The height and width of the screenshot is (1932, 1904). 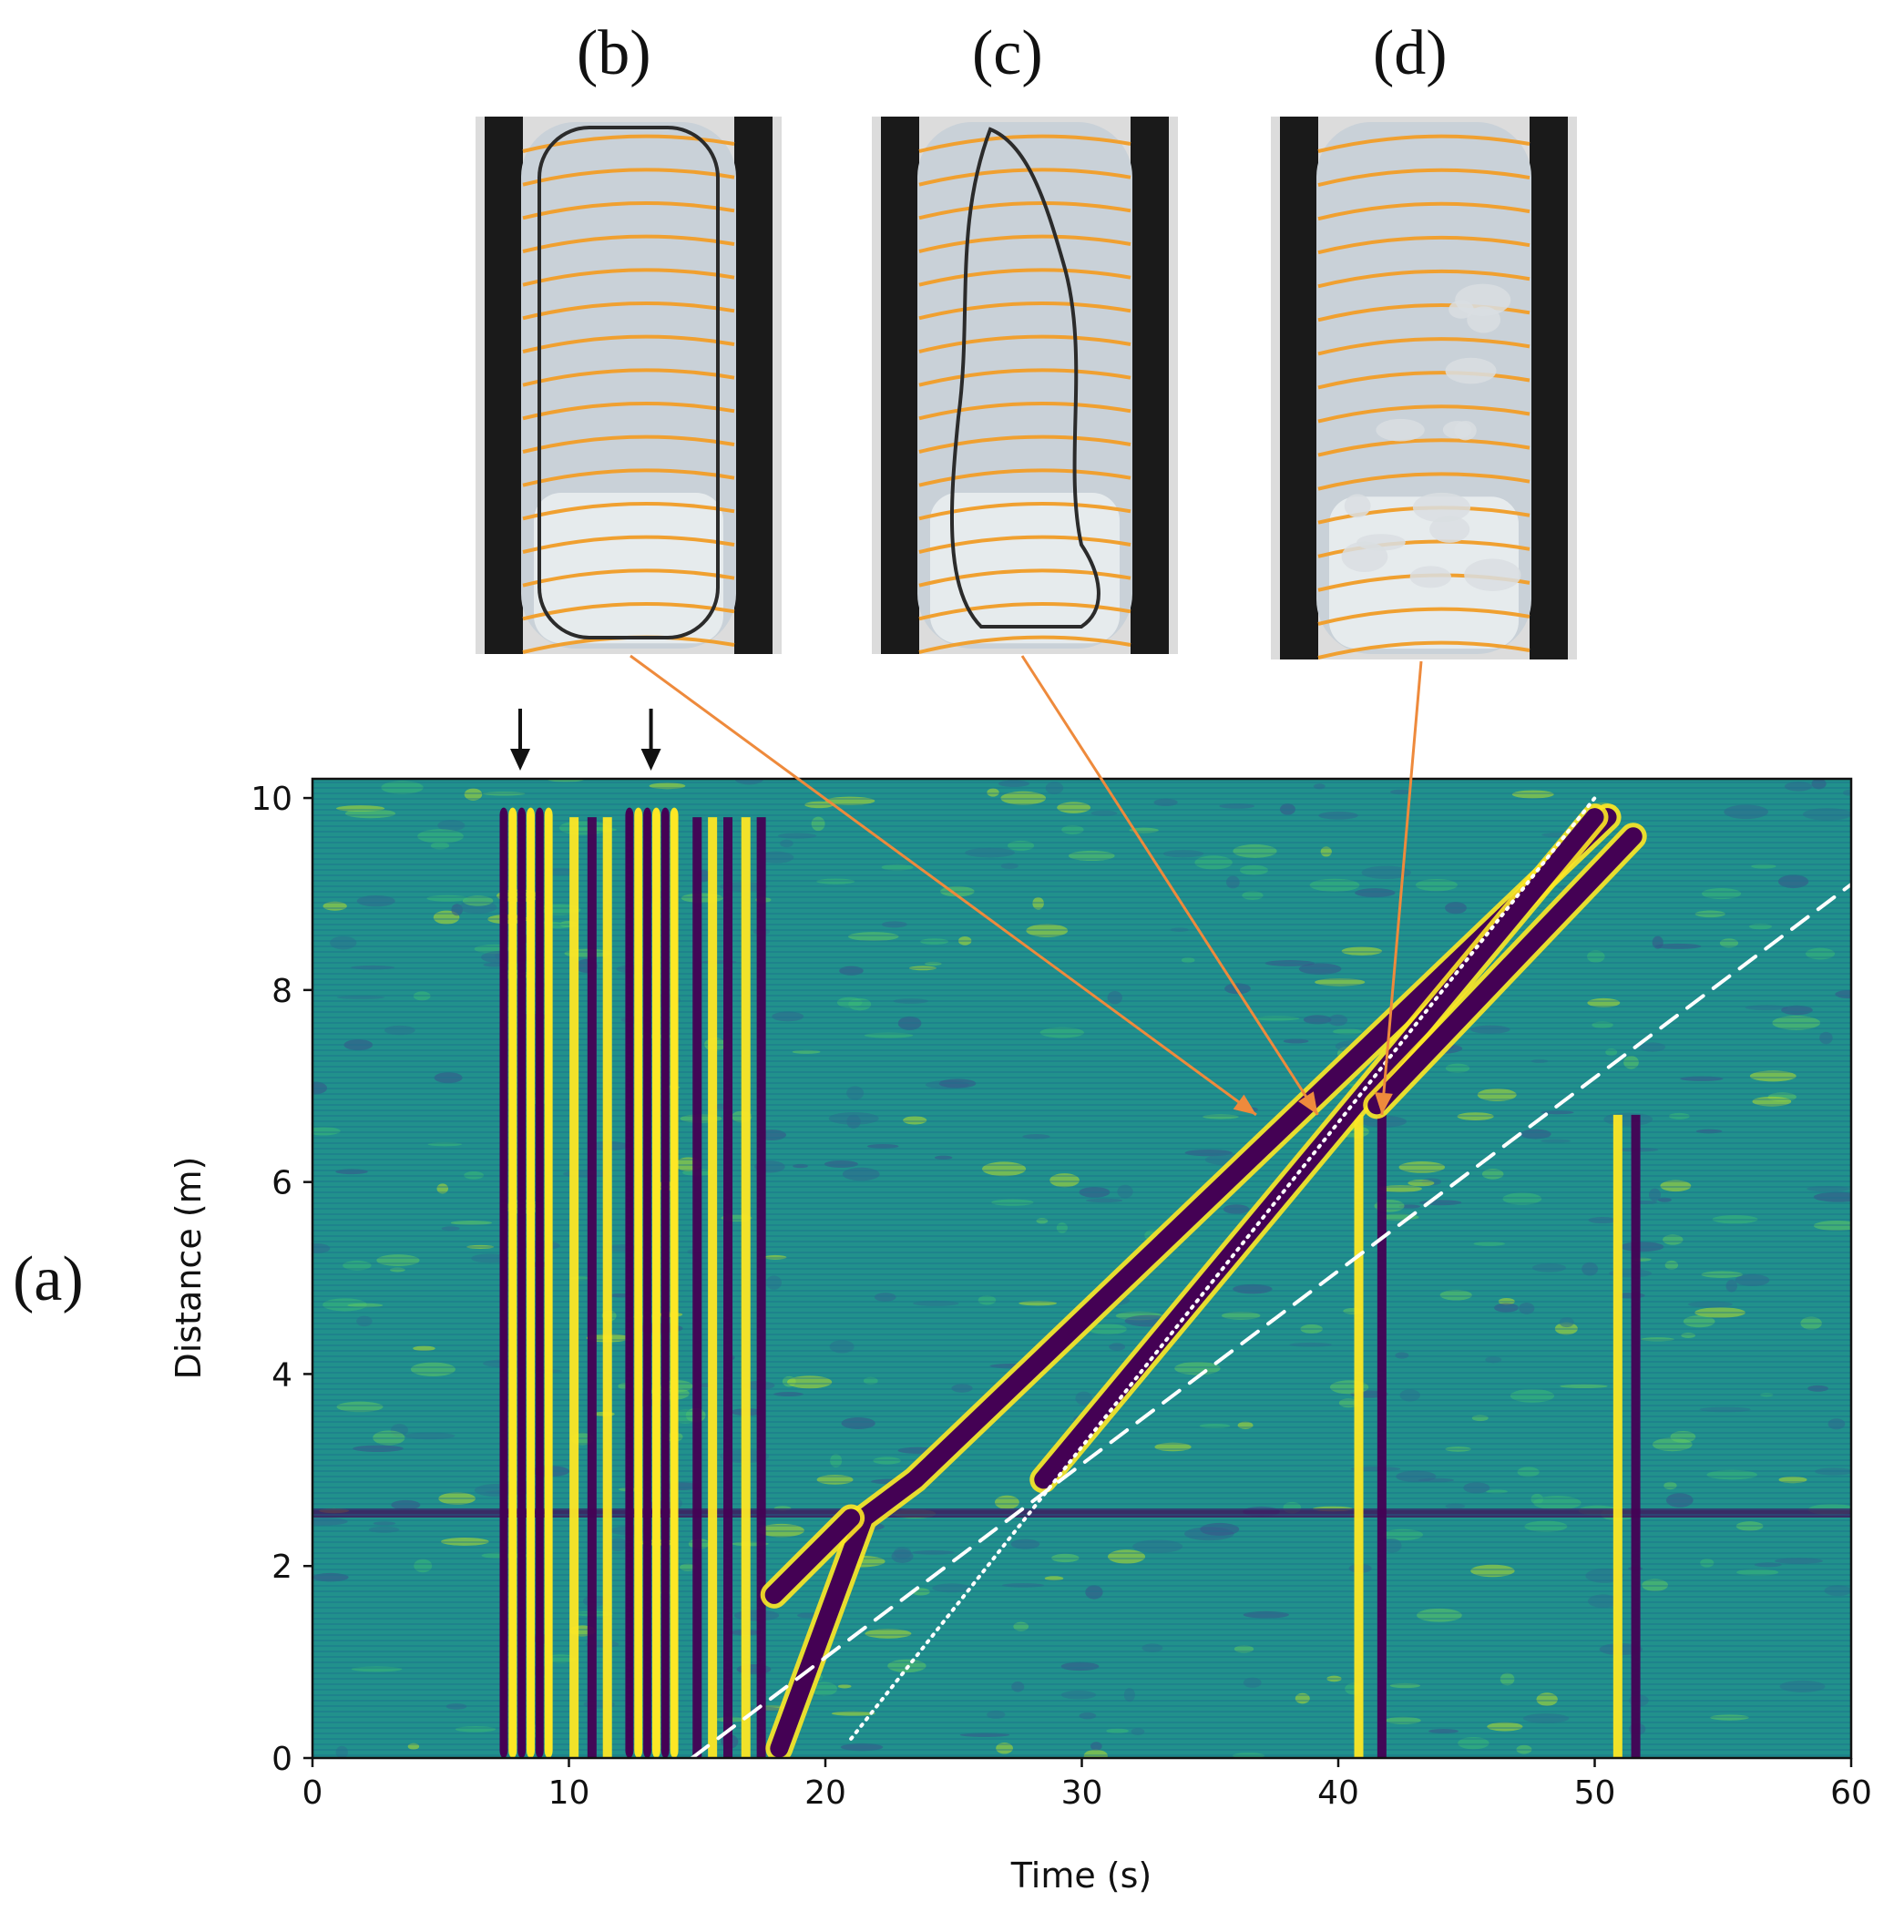 What do you see at coordinates (520, 760) in the screenshot?
I see `down-arrow-head` at bounding box center [520, 760].